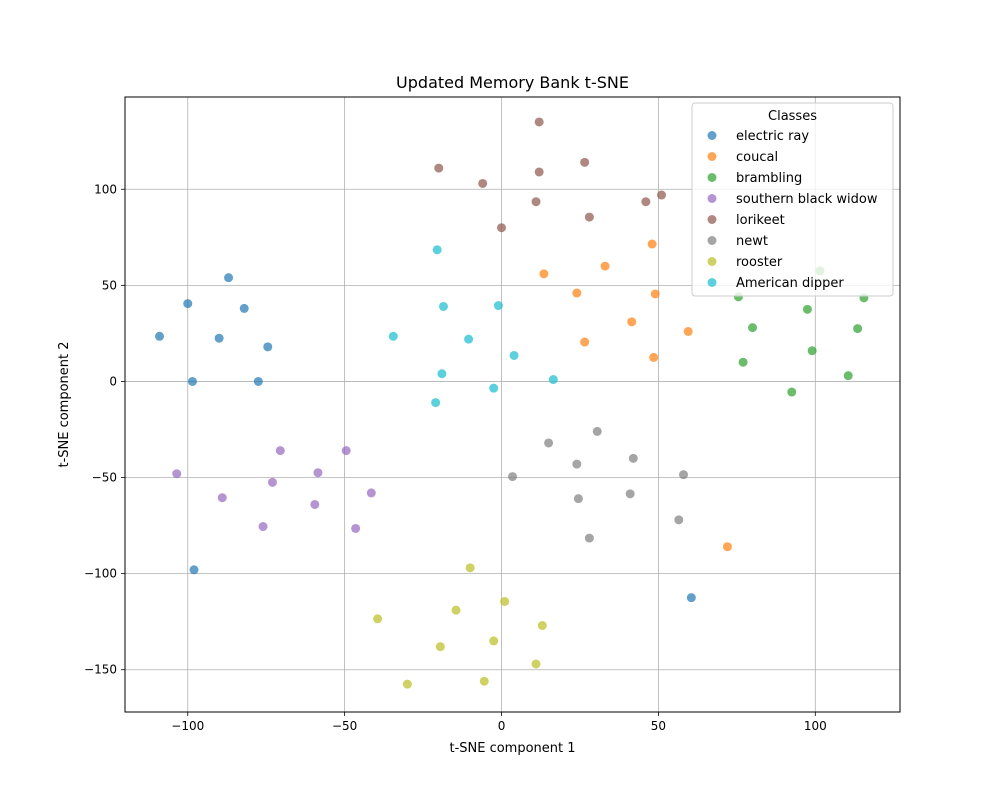  I want to click on x-tick-label: −100, so click(187, 726).